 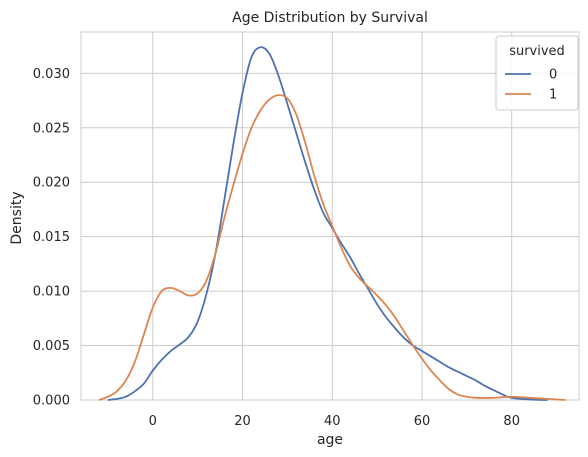 What do you see at coordinates (553, 95) in the screenshot?
I see `legend-label-1: 1` at bounding box center [553, 95].